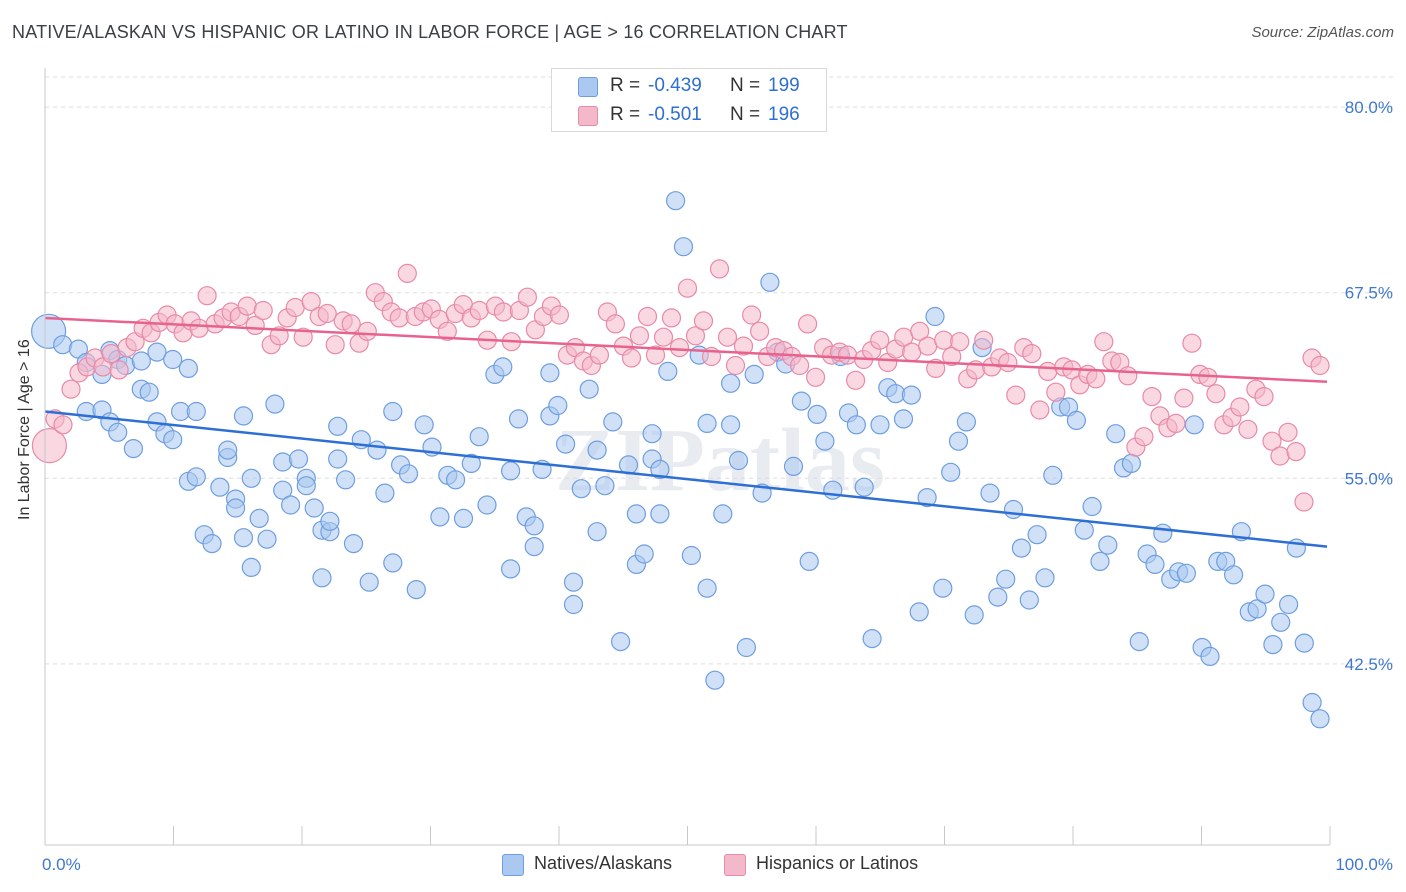 This screenshot has height=892, width=1406. Describe the element at coordinates (689, 86) in the screenshot. I see `legend-row-natives: R = -0.439 N = 199` at that location.